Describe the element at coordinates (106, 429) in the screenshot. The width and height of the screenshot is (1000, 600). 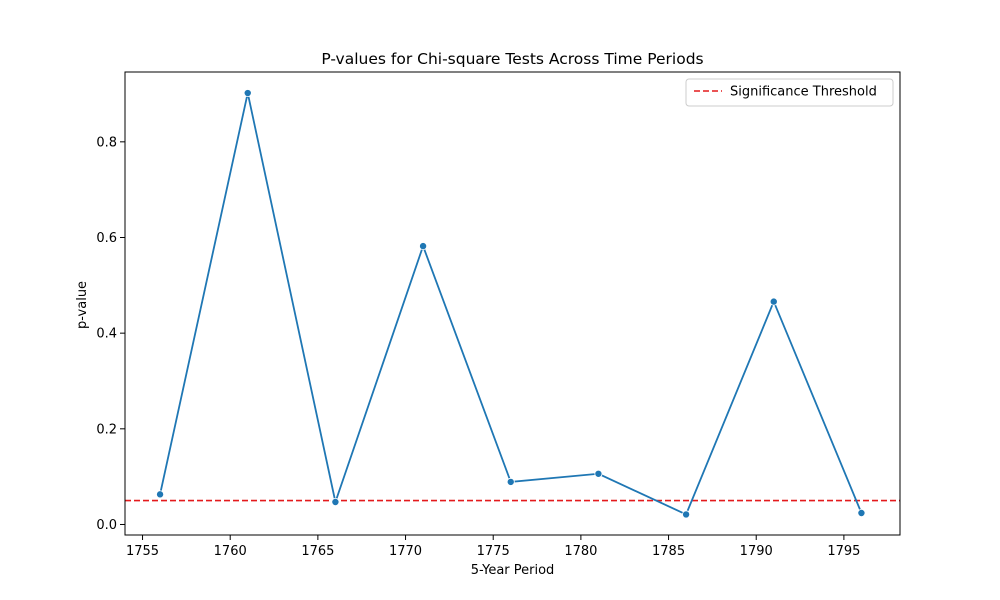
I see `y-tick-label: 0.2` at that location.